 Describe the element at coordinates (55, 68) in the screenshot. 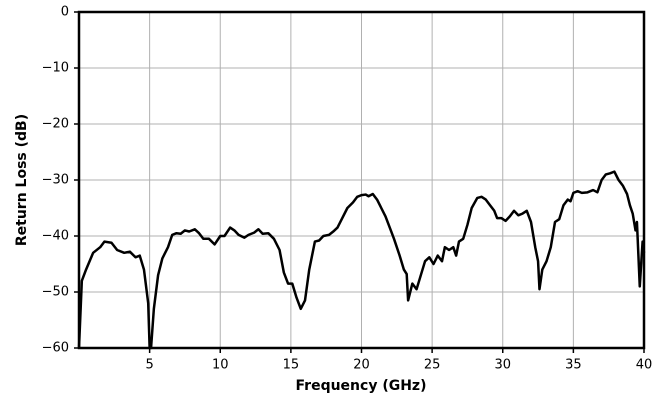

I see `y-tick-label: −10` at that location.